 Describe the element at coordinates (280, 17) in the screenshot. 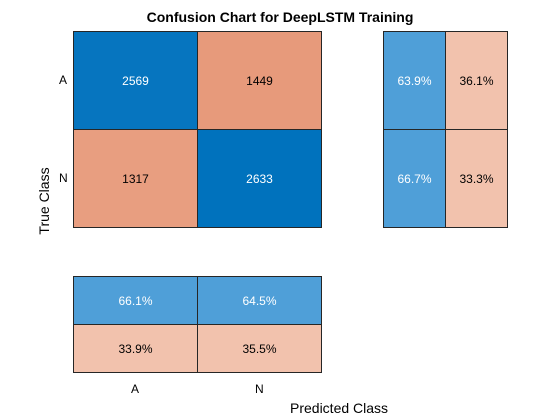

I see `chart-title: Confusion Chart for DeepLSTM Training` at that location.